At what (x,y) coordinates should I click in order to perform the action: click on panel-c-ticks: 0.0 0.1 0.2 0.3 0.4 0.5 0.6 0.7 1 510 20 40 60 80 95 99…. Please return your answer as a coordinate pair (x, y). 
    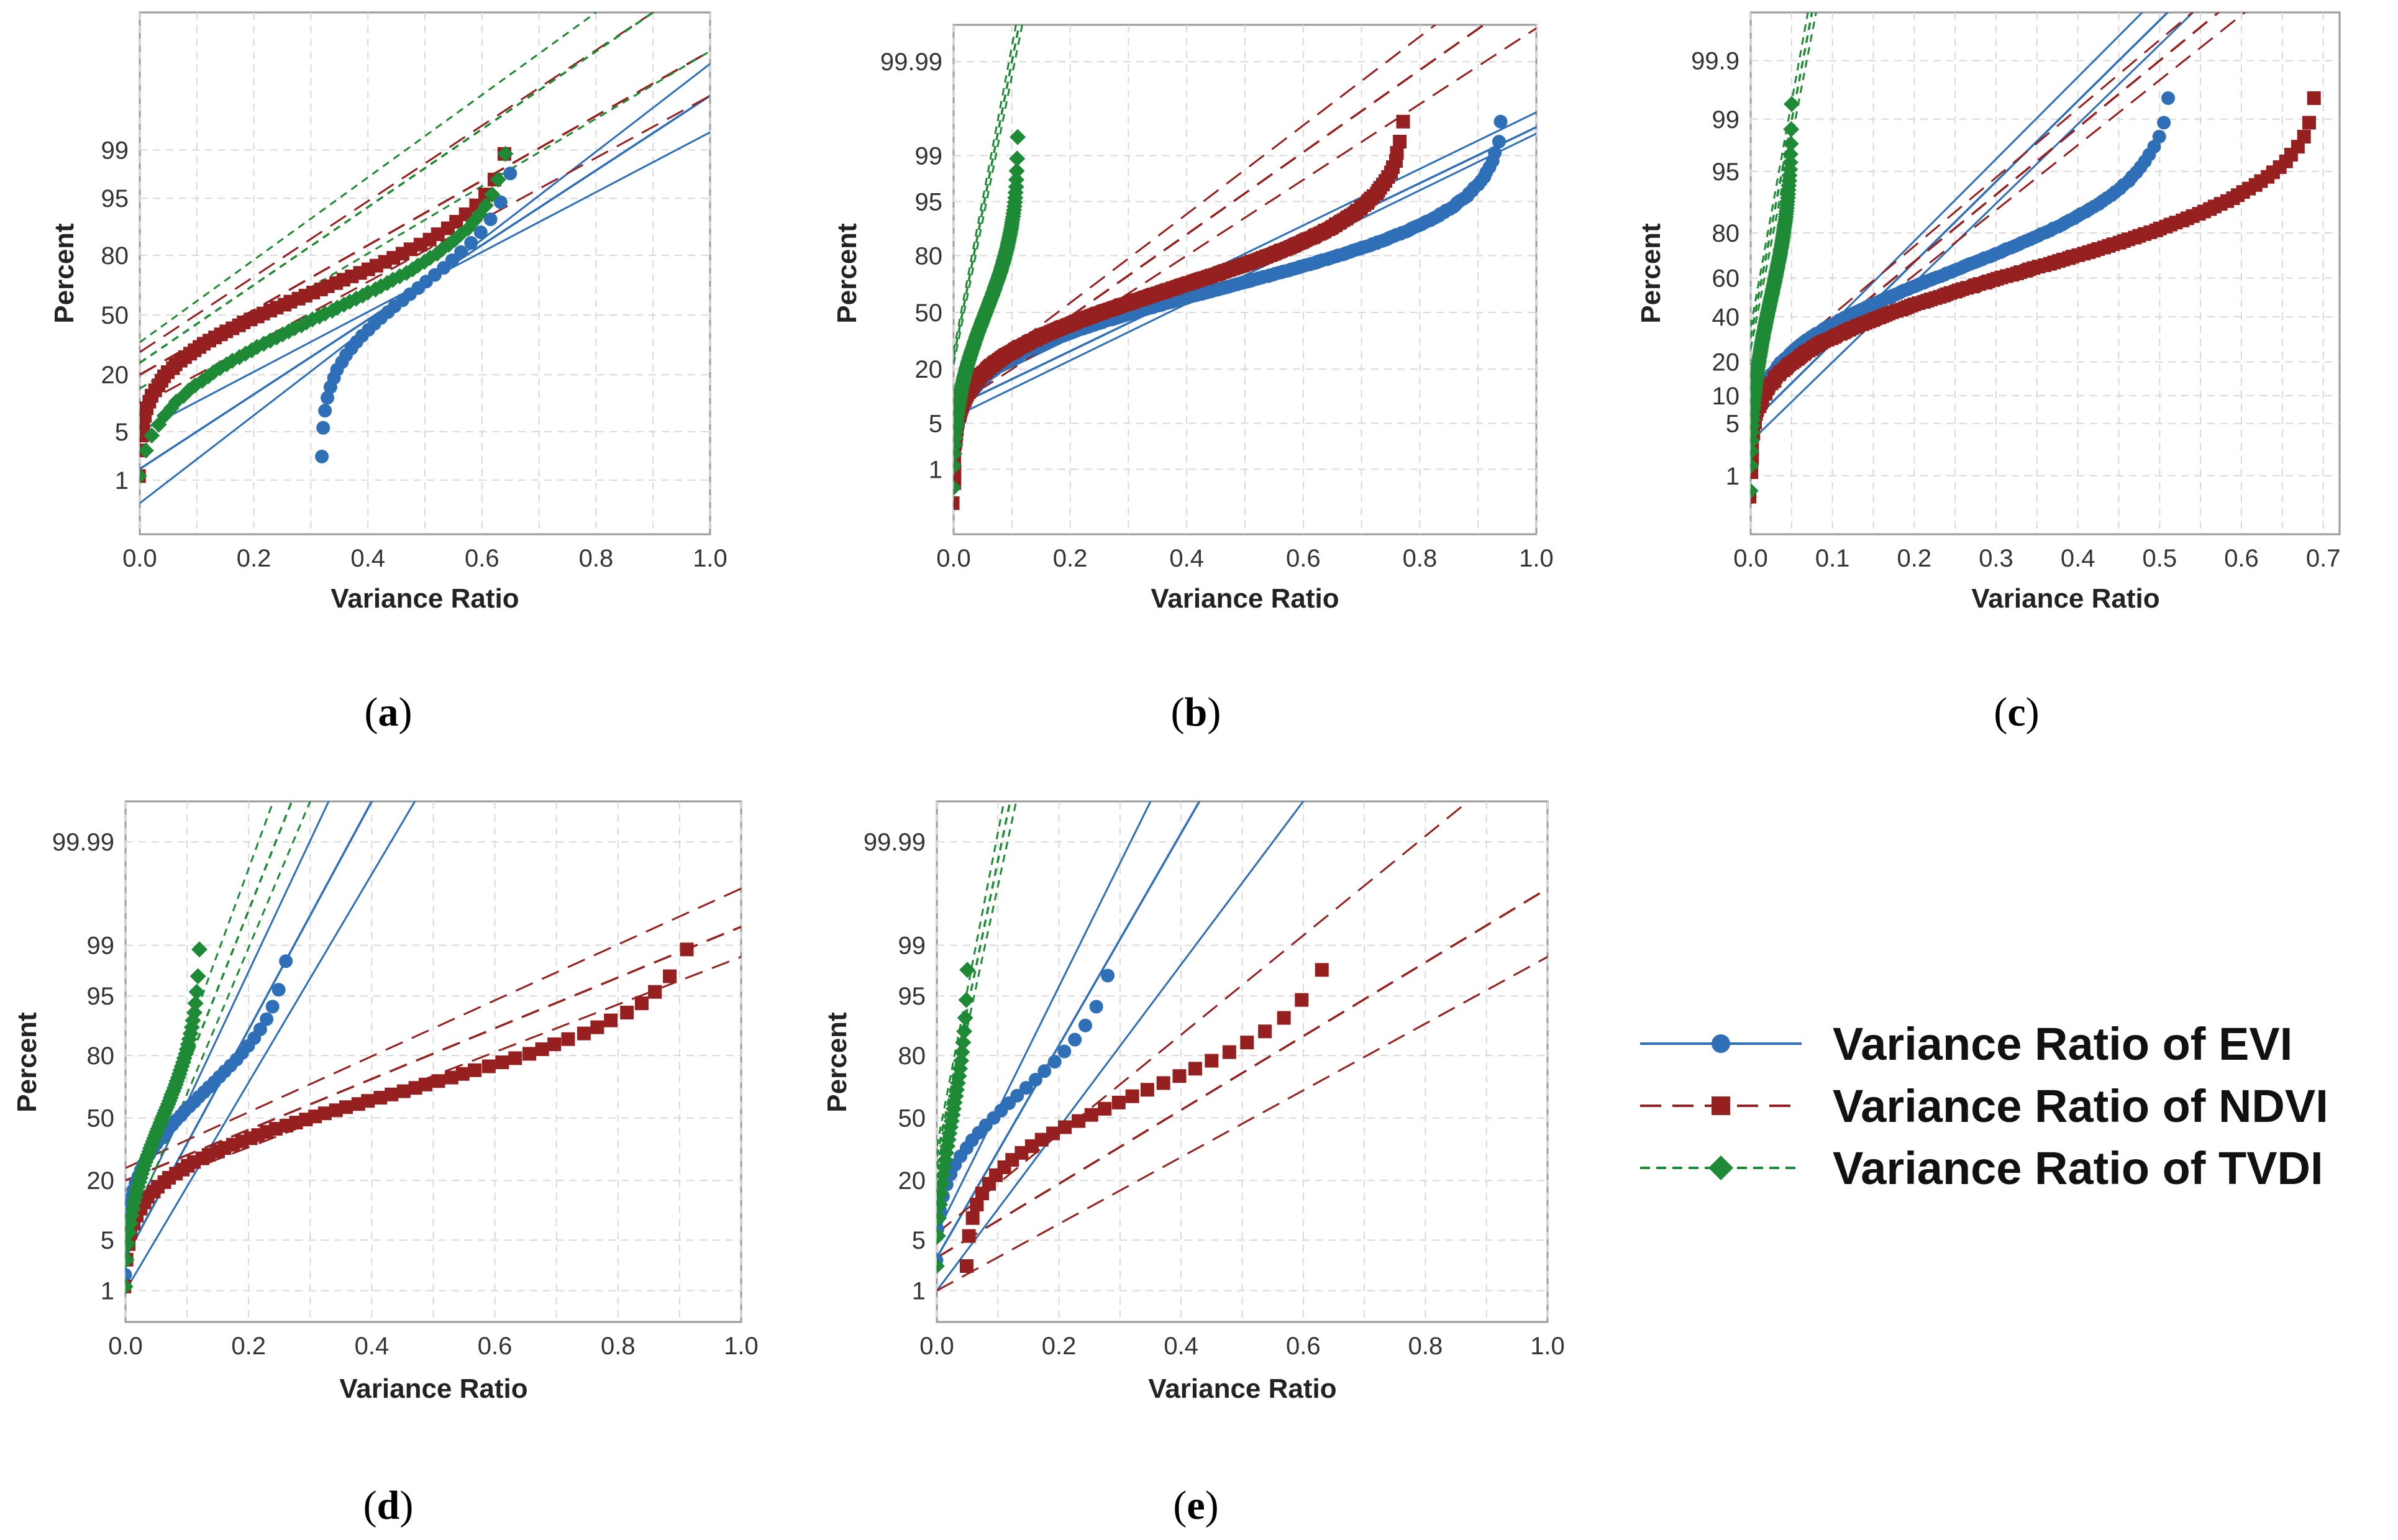
    Looking at the image, I should click on (2015, 310).